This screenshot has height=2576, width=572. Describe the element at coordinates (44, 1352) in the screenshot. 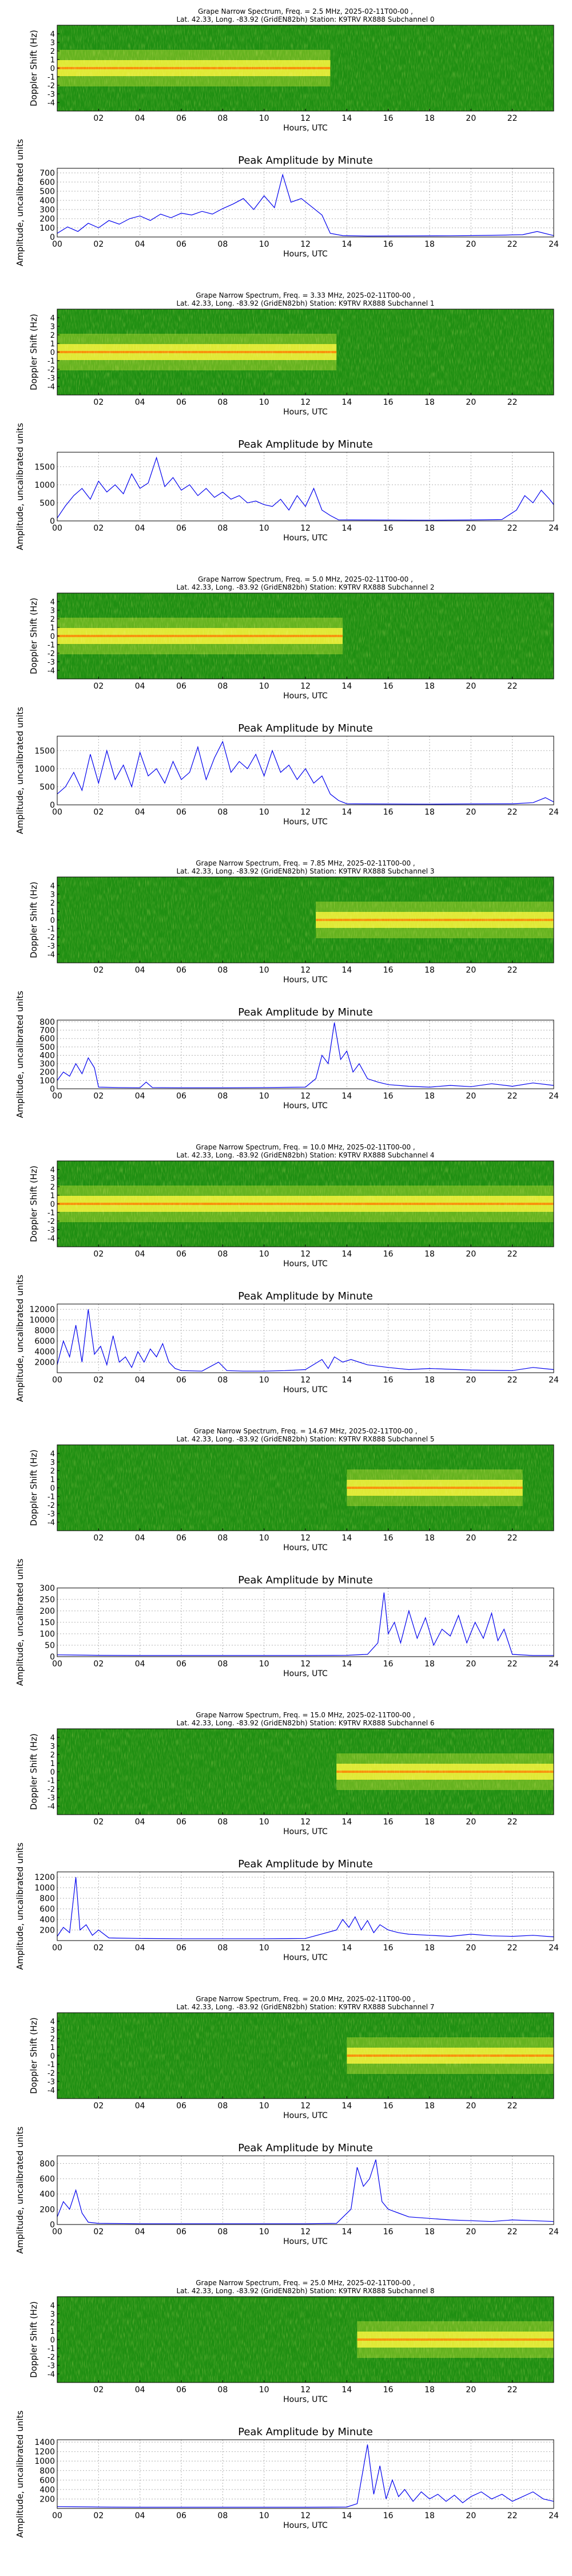

I see `amplitude-ytick-label: 4000` at that location.